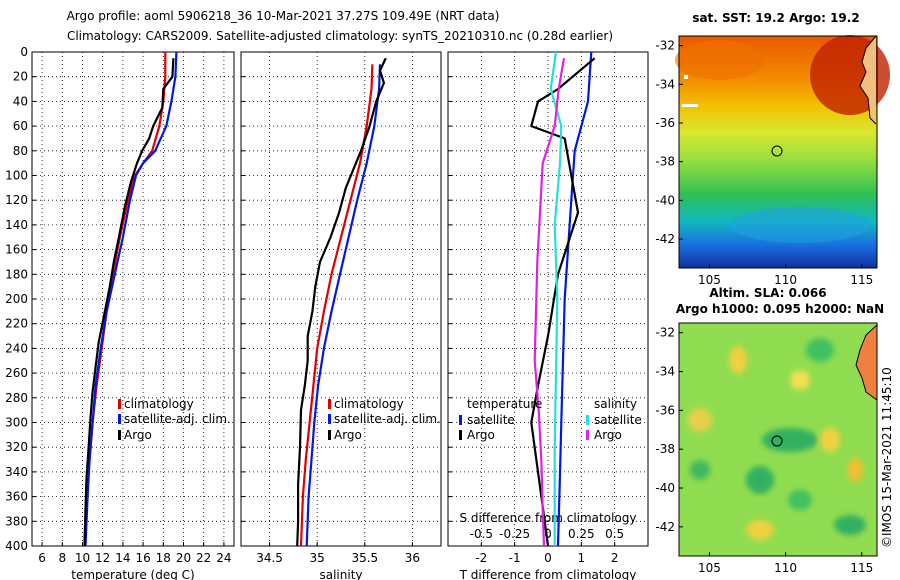 Image resolution: width=900 pixels, height=580 pixels. Describe the element at coordinates (481, 558) in the screenshot. I see `x-tick-label: -2` at that location.